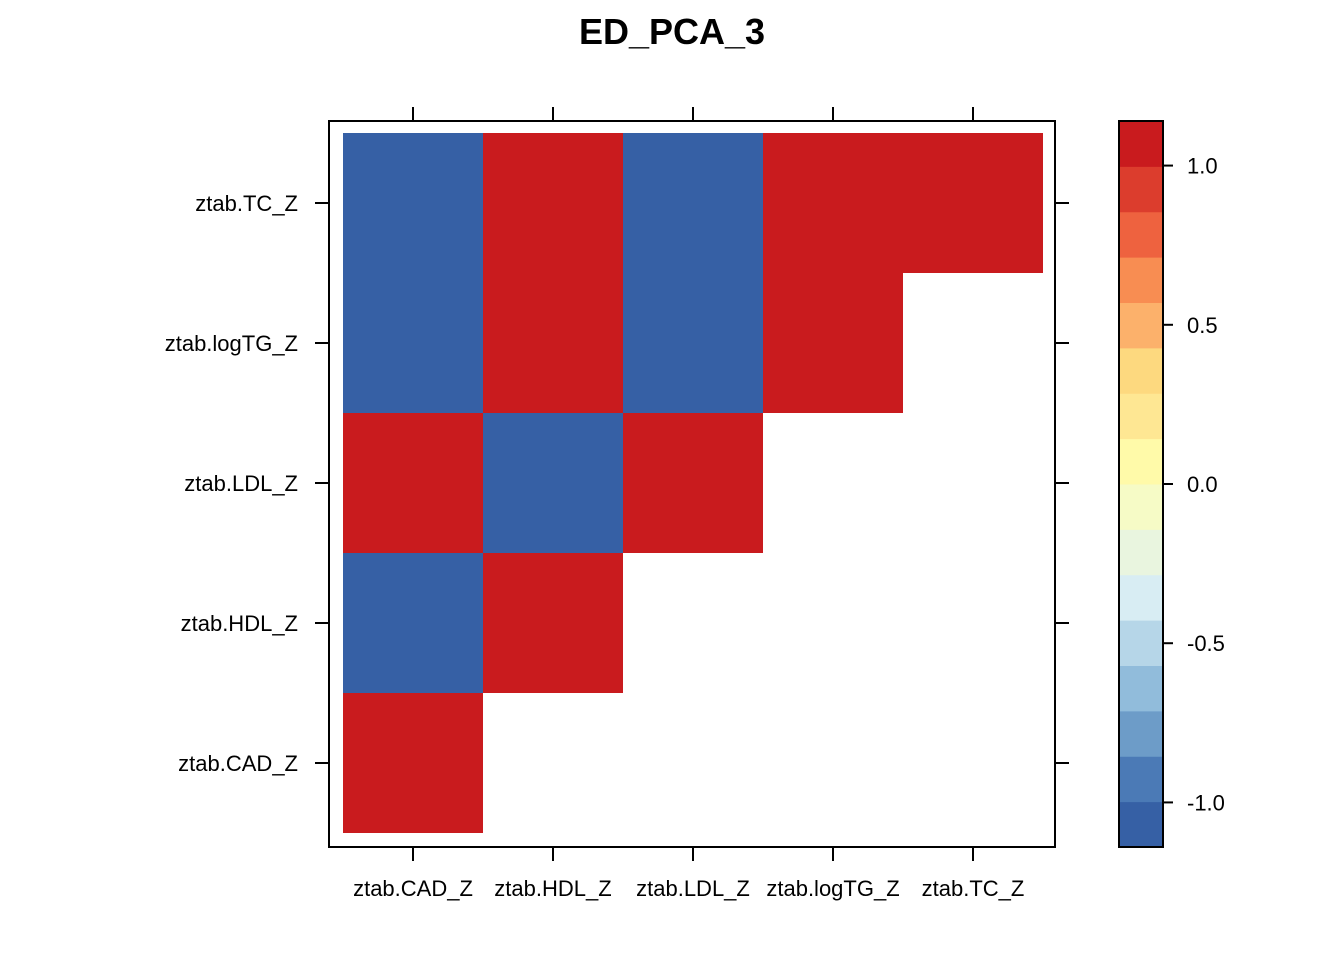 The image size is (1344, 960). What do you see at coordinates (231, 343) in the screenshot?
I see `y-tick-label: ztab.logTG_Z` at bounding box center [231, 343].